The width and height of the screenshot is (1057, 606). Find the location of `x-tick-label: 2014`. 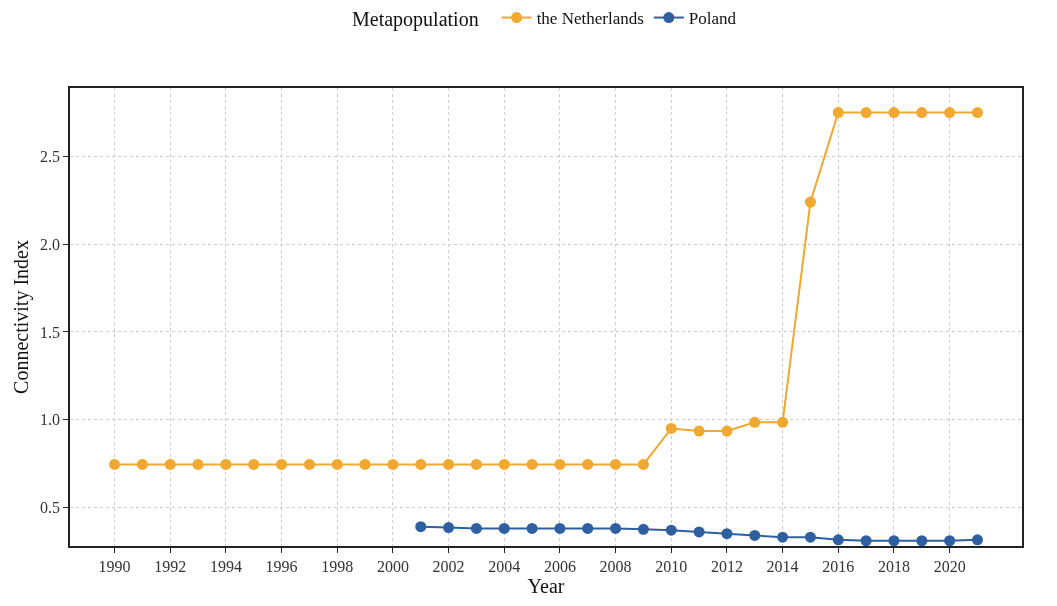

x-tick-label: 2014 is located at coordinates (782, 566).